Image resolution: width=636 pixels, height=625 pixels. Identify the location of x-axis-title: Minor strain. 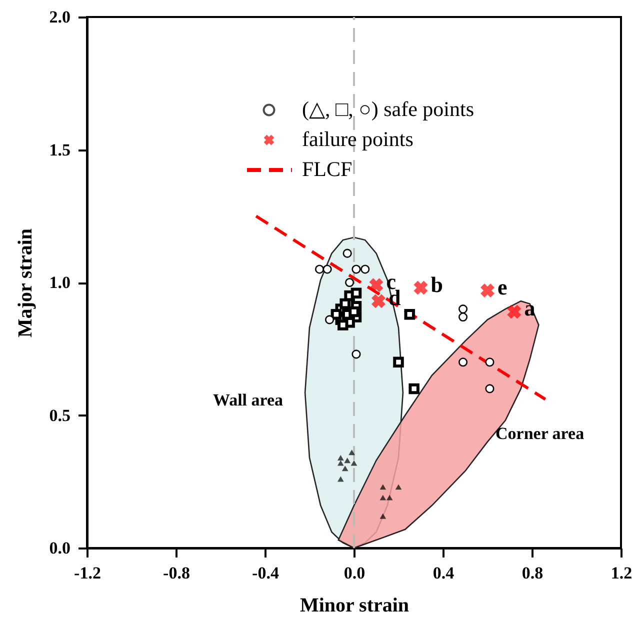
(355, 605).